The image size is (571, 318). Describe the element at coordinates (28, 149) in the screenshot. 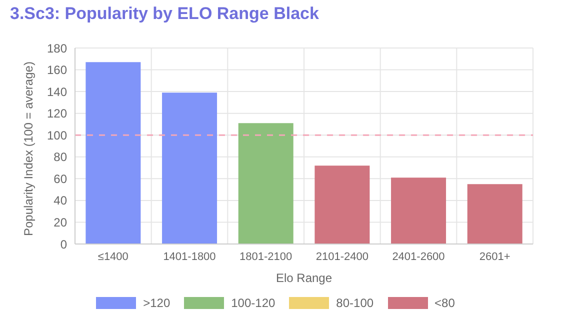

I see `y-axis-title: Popularity Index (100 = average)` at that location.